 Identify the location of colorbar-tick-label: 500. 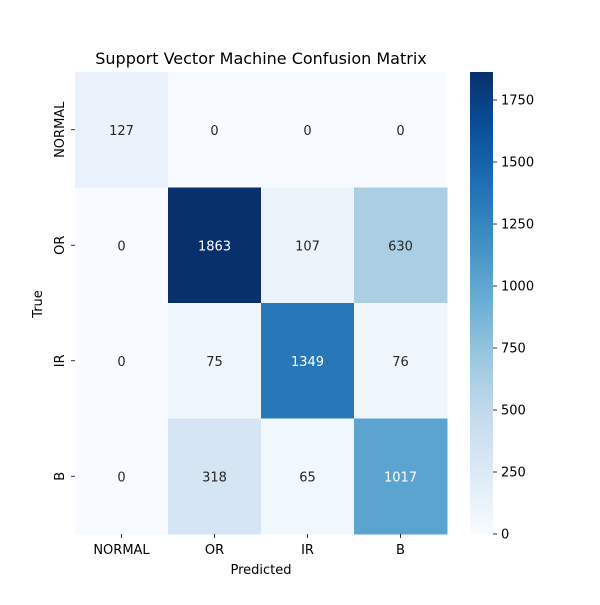
(513, 411).